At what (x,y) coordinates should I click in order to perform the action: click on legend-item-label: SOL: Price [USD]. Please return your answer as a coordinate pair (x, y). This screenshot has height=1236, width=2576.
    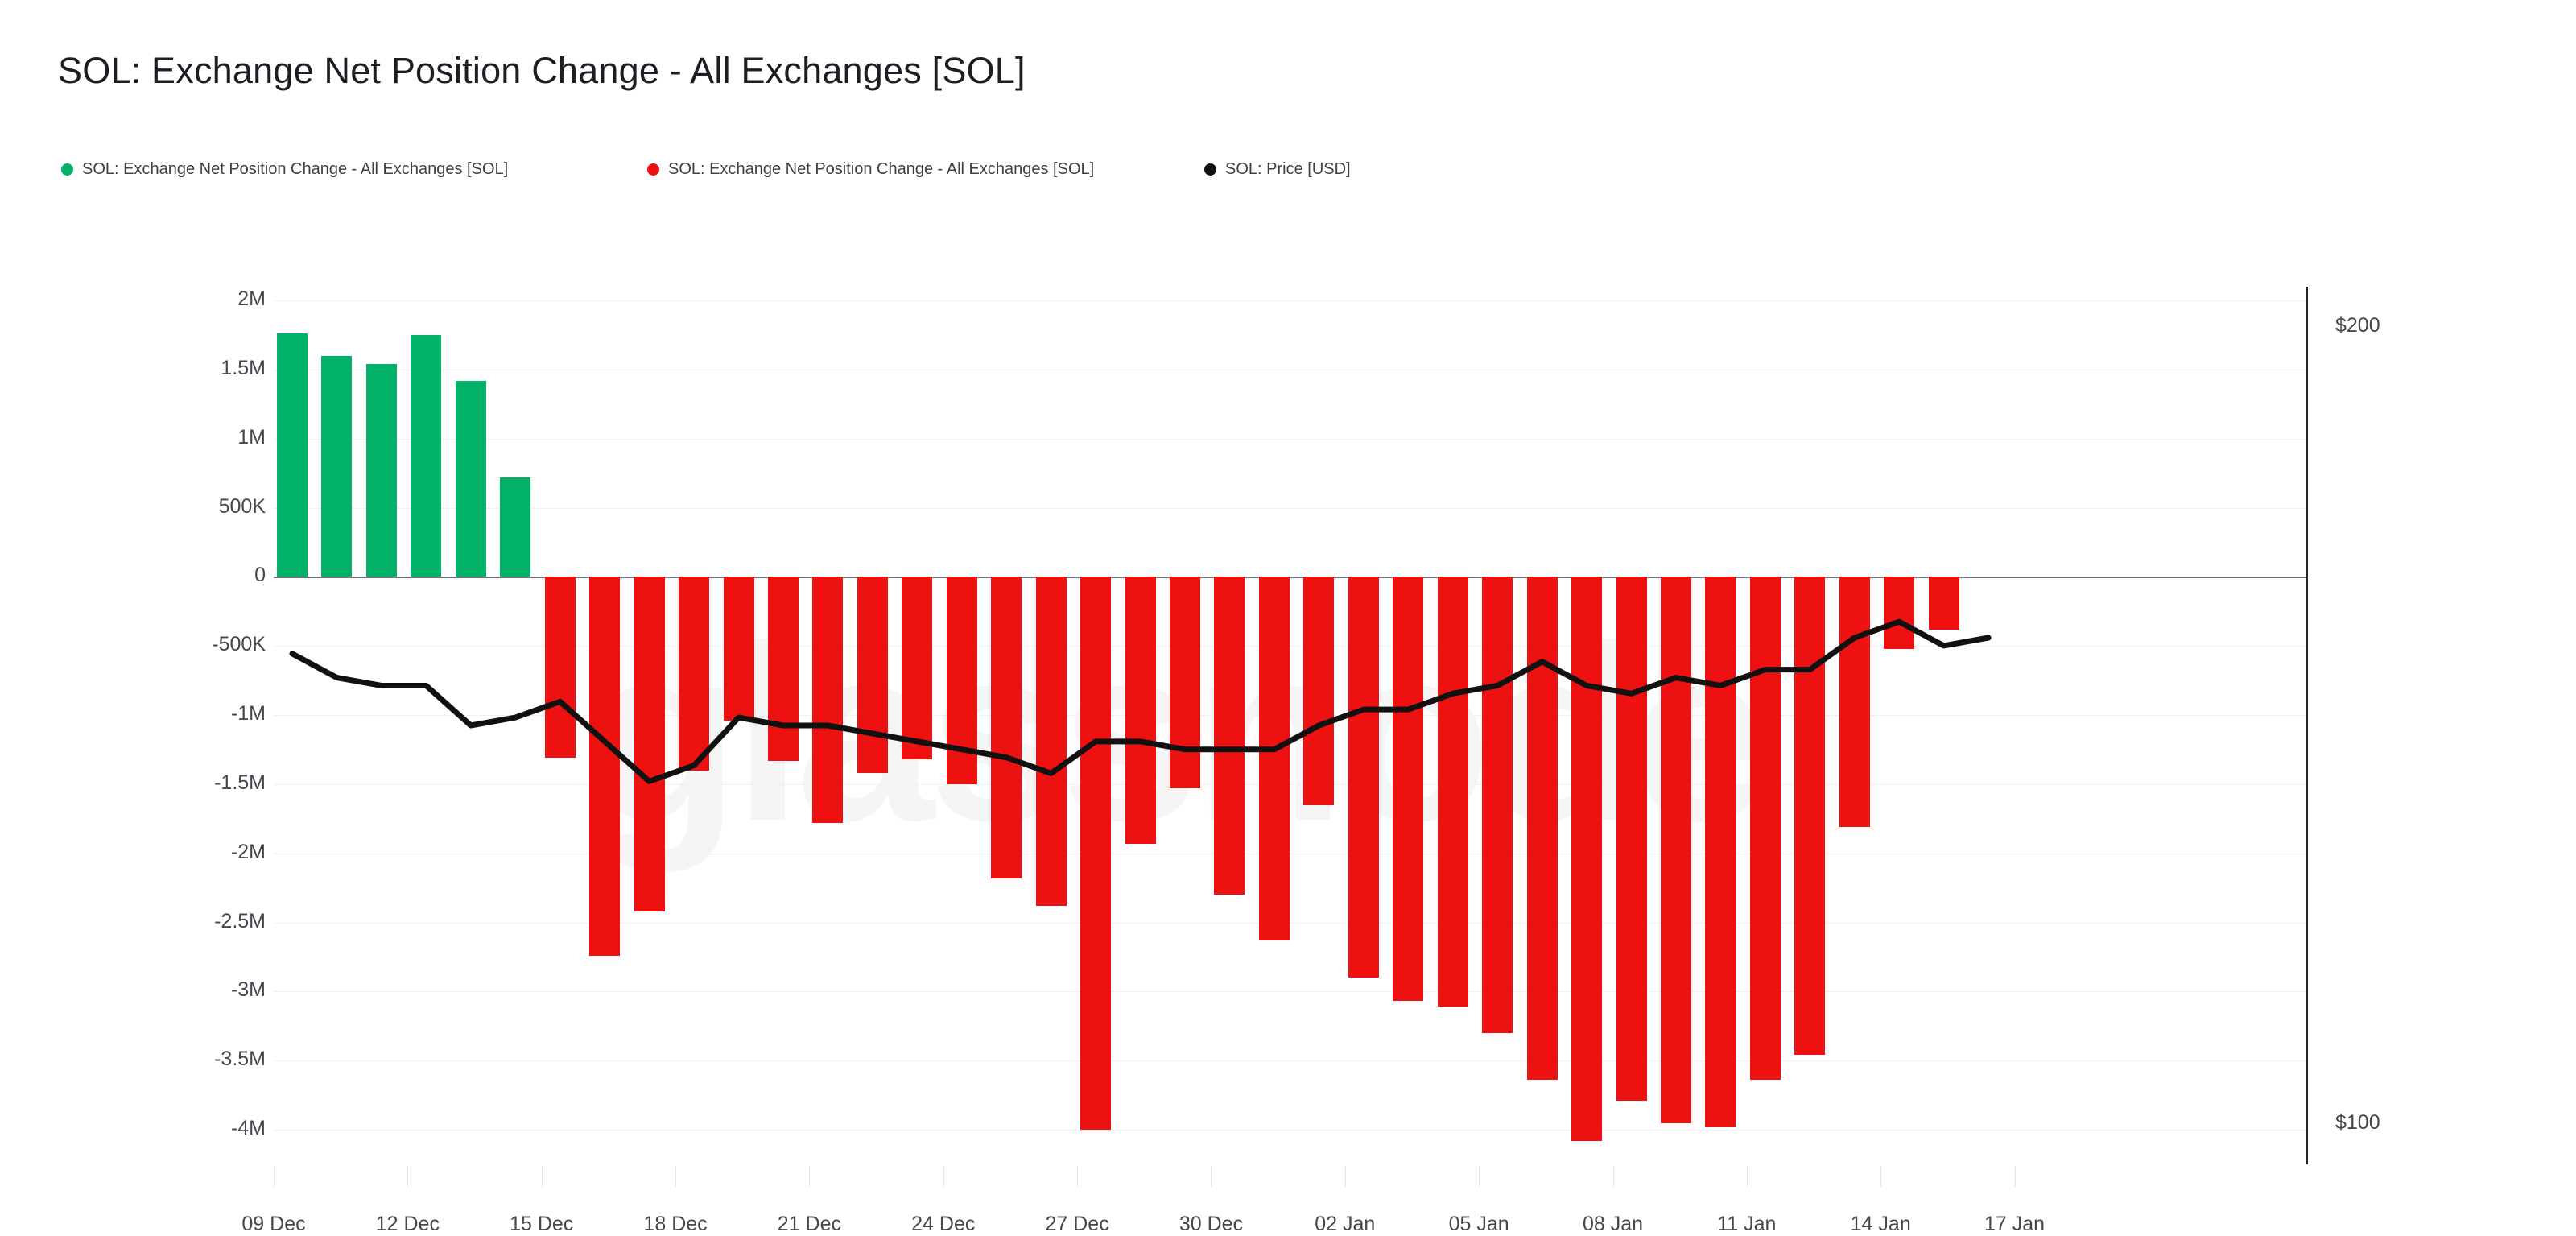
    Looking at the image, I should click on (1288, 169).